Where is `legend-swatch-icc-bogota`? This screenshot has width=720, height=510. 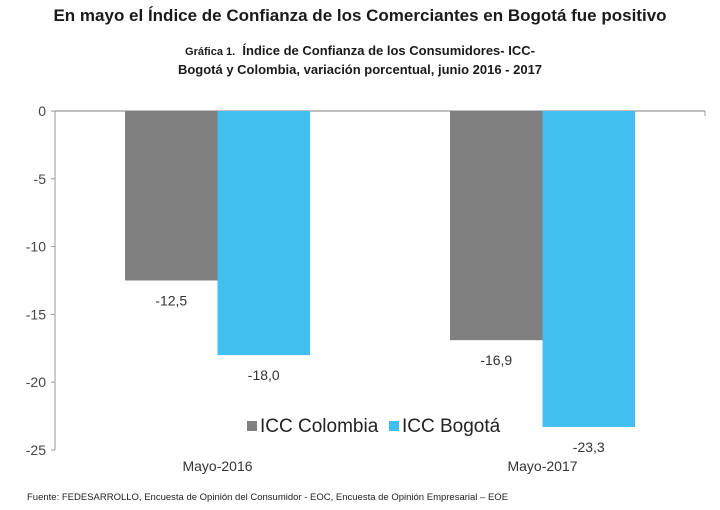 legend-swatch-icc-bogota is located at coordinates (394, 426).